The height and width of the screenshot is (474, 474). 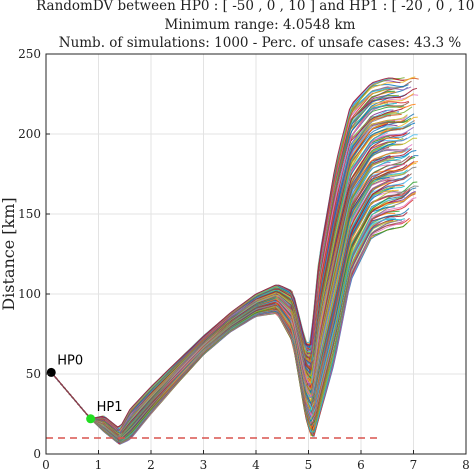 What do you see at coordinates (29, 134) in the screenshot?
I see `y-tick-label: 200` at bounding box center [29, 134].